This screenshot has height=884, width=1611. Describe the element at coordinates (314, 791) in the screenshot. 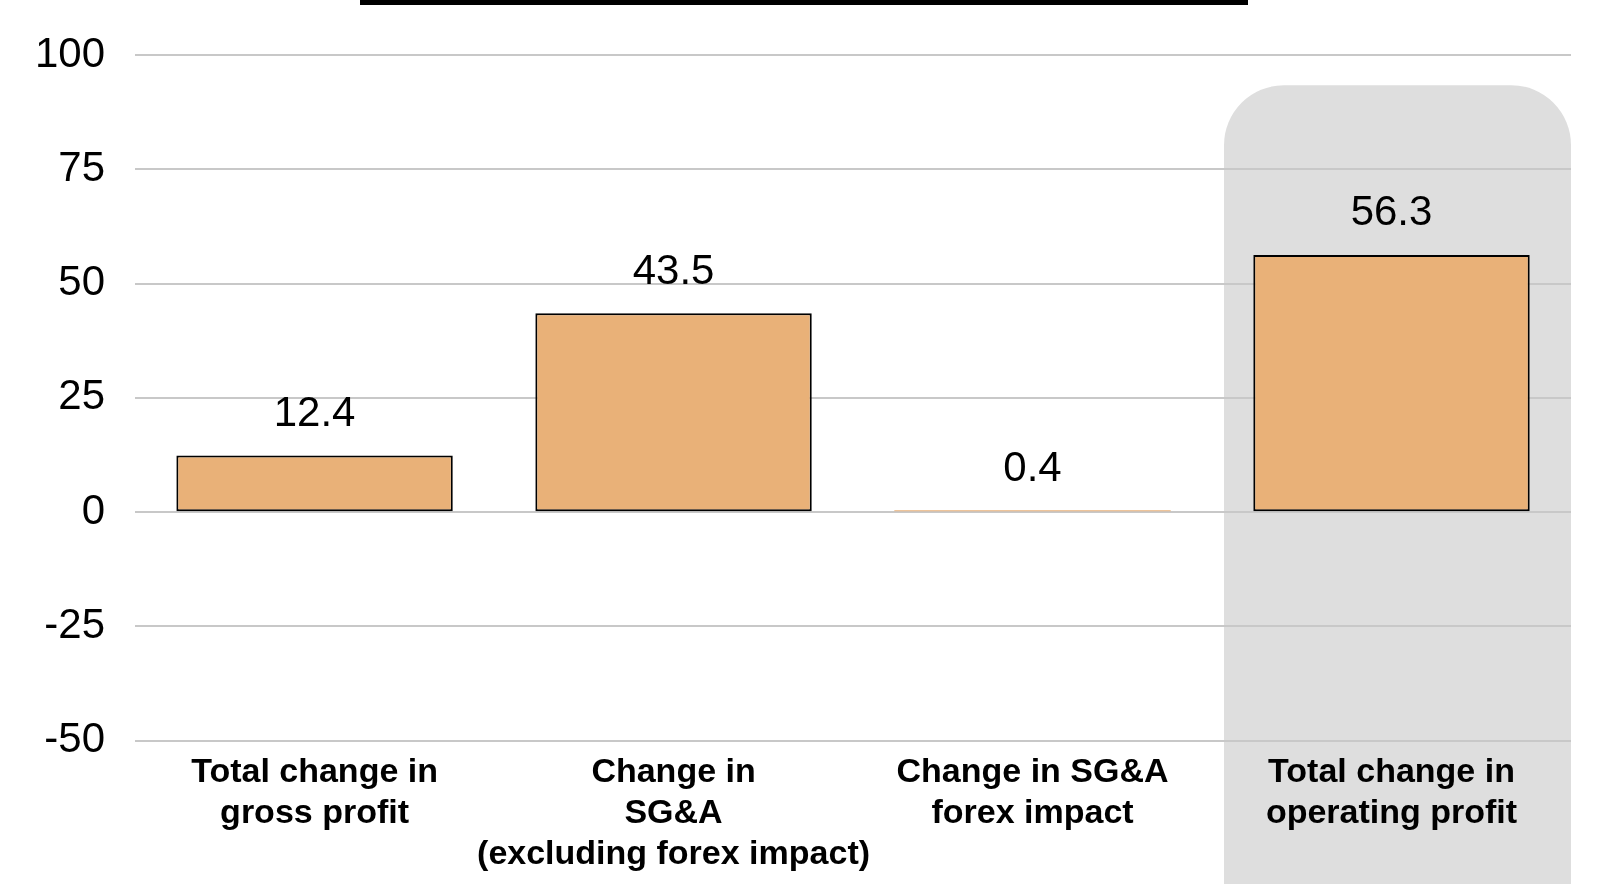

I see `x-tick-label: Total change in gross profit` at that location.